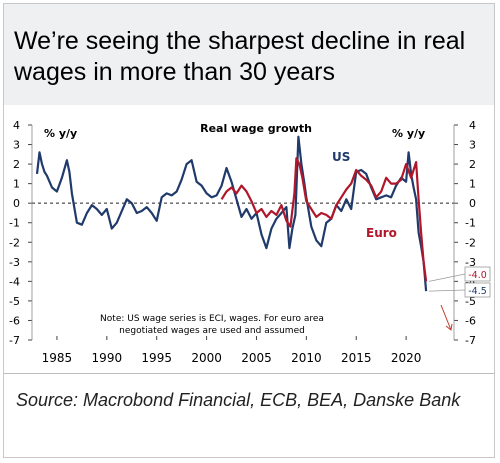 The image size is (500, 463). I want to click on y-tick-label-left: 4, so click(16, 125).